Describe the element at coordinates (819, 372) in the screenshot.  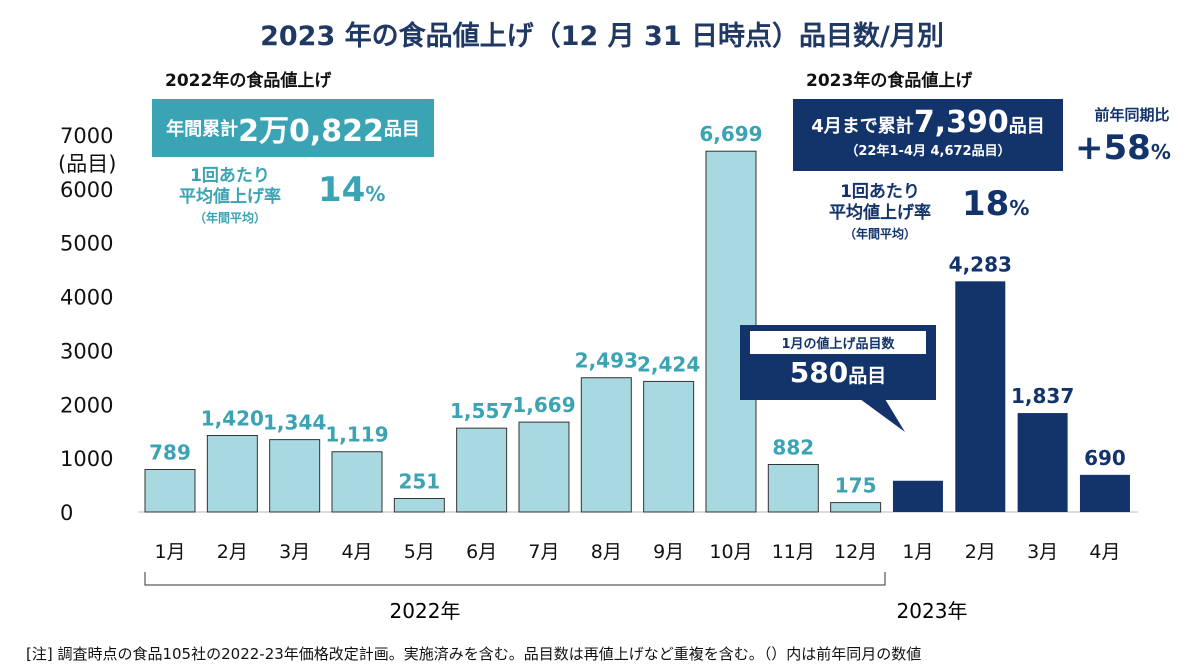
I see `callout-value: 580` at that location.